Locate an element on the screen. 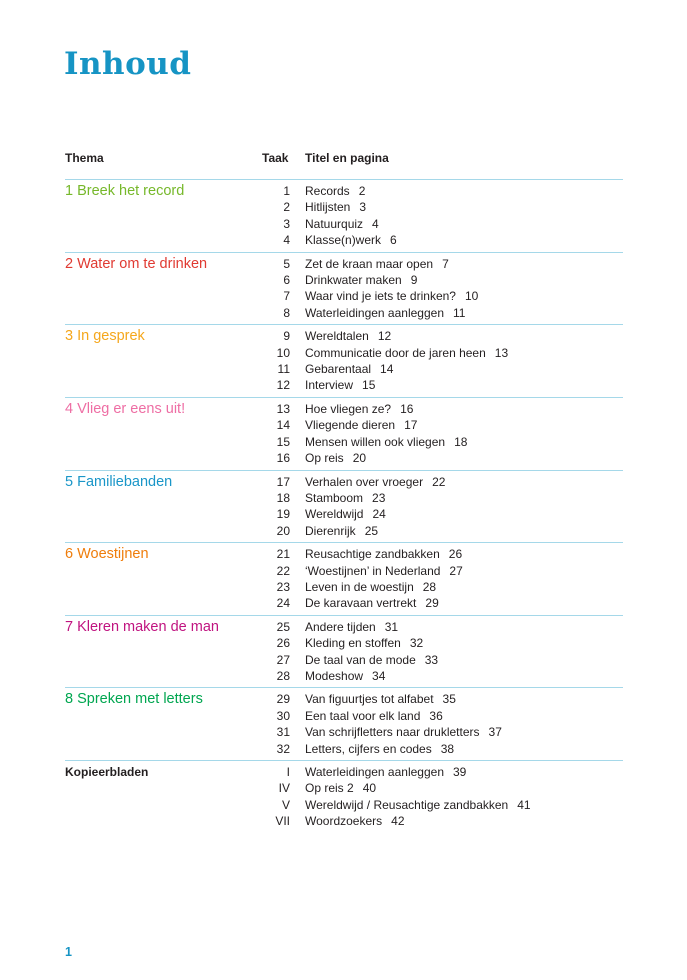 The image size is (687, 980). task-title: Kleding en stoffen 32 is located at coordinates (356, 643).